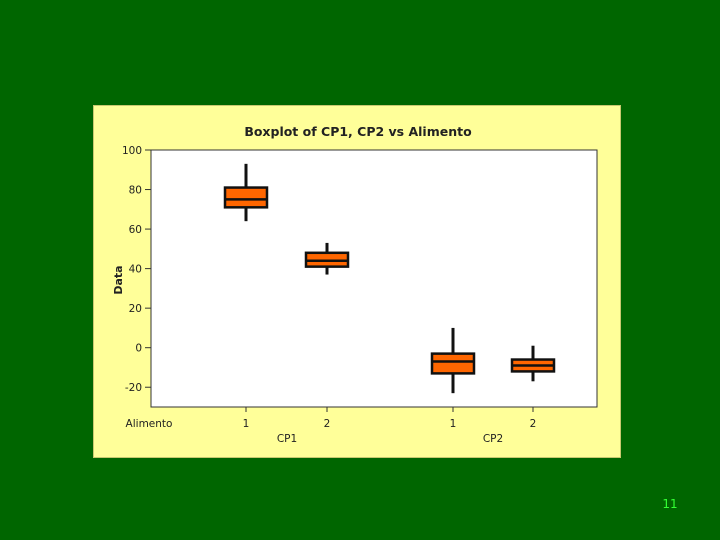 This screenshot has height=540, width=720. What do you see at coordinates (246, 424) in the screenshot?
I see `x-cat-label-g1-c1: 1` at bounding box center [246, 424].